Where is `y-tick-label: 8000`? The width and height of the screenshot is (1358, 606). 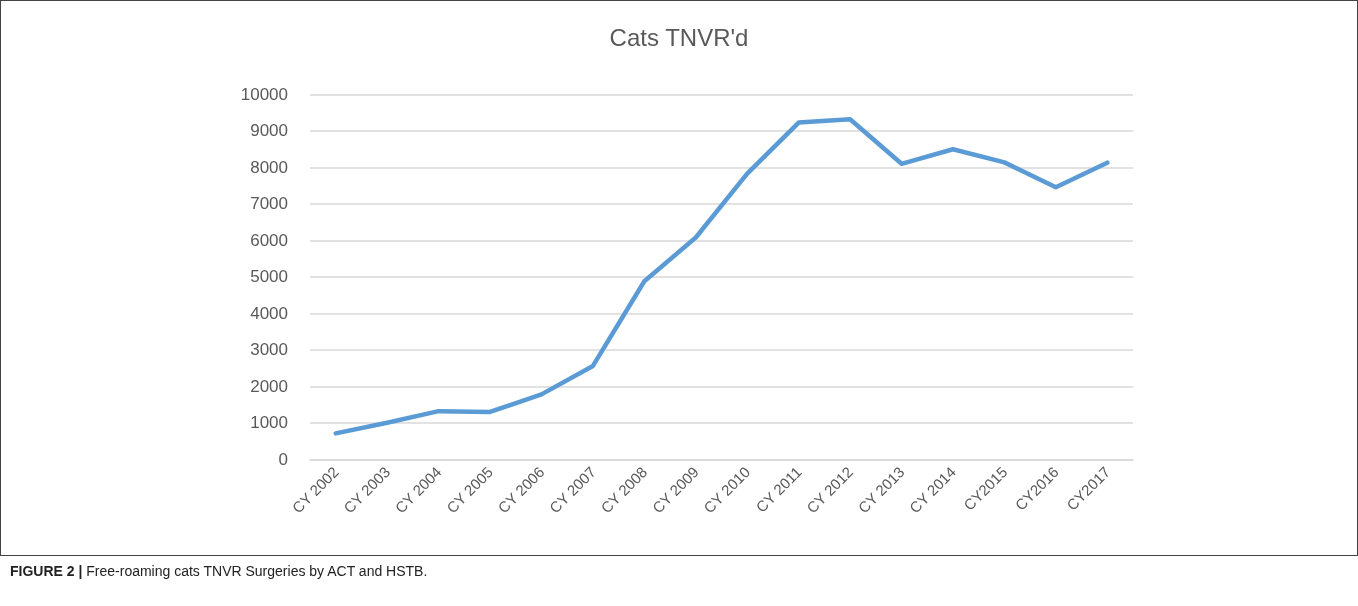
y-tick-label: 8000 is located at coordinates (269, 167).